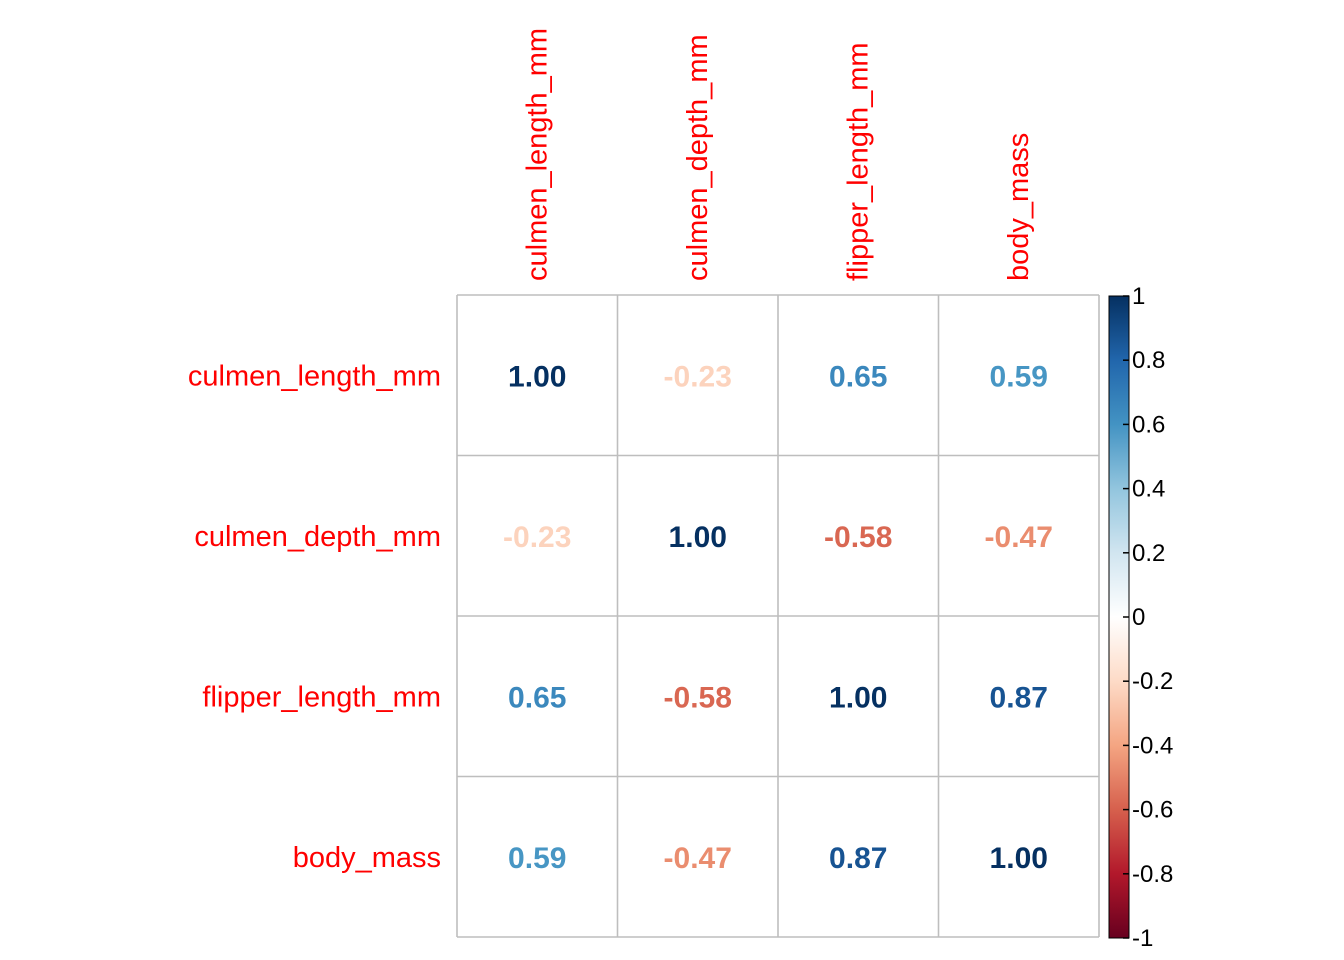 The image size is (1344, 960). I want to click on column-label-culmen-length-mm: culmen_length_mm, so click(537, 154).